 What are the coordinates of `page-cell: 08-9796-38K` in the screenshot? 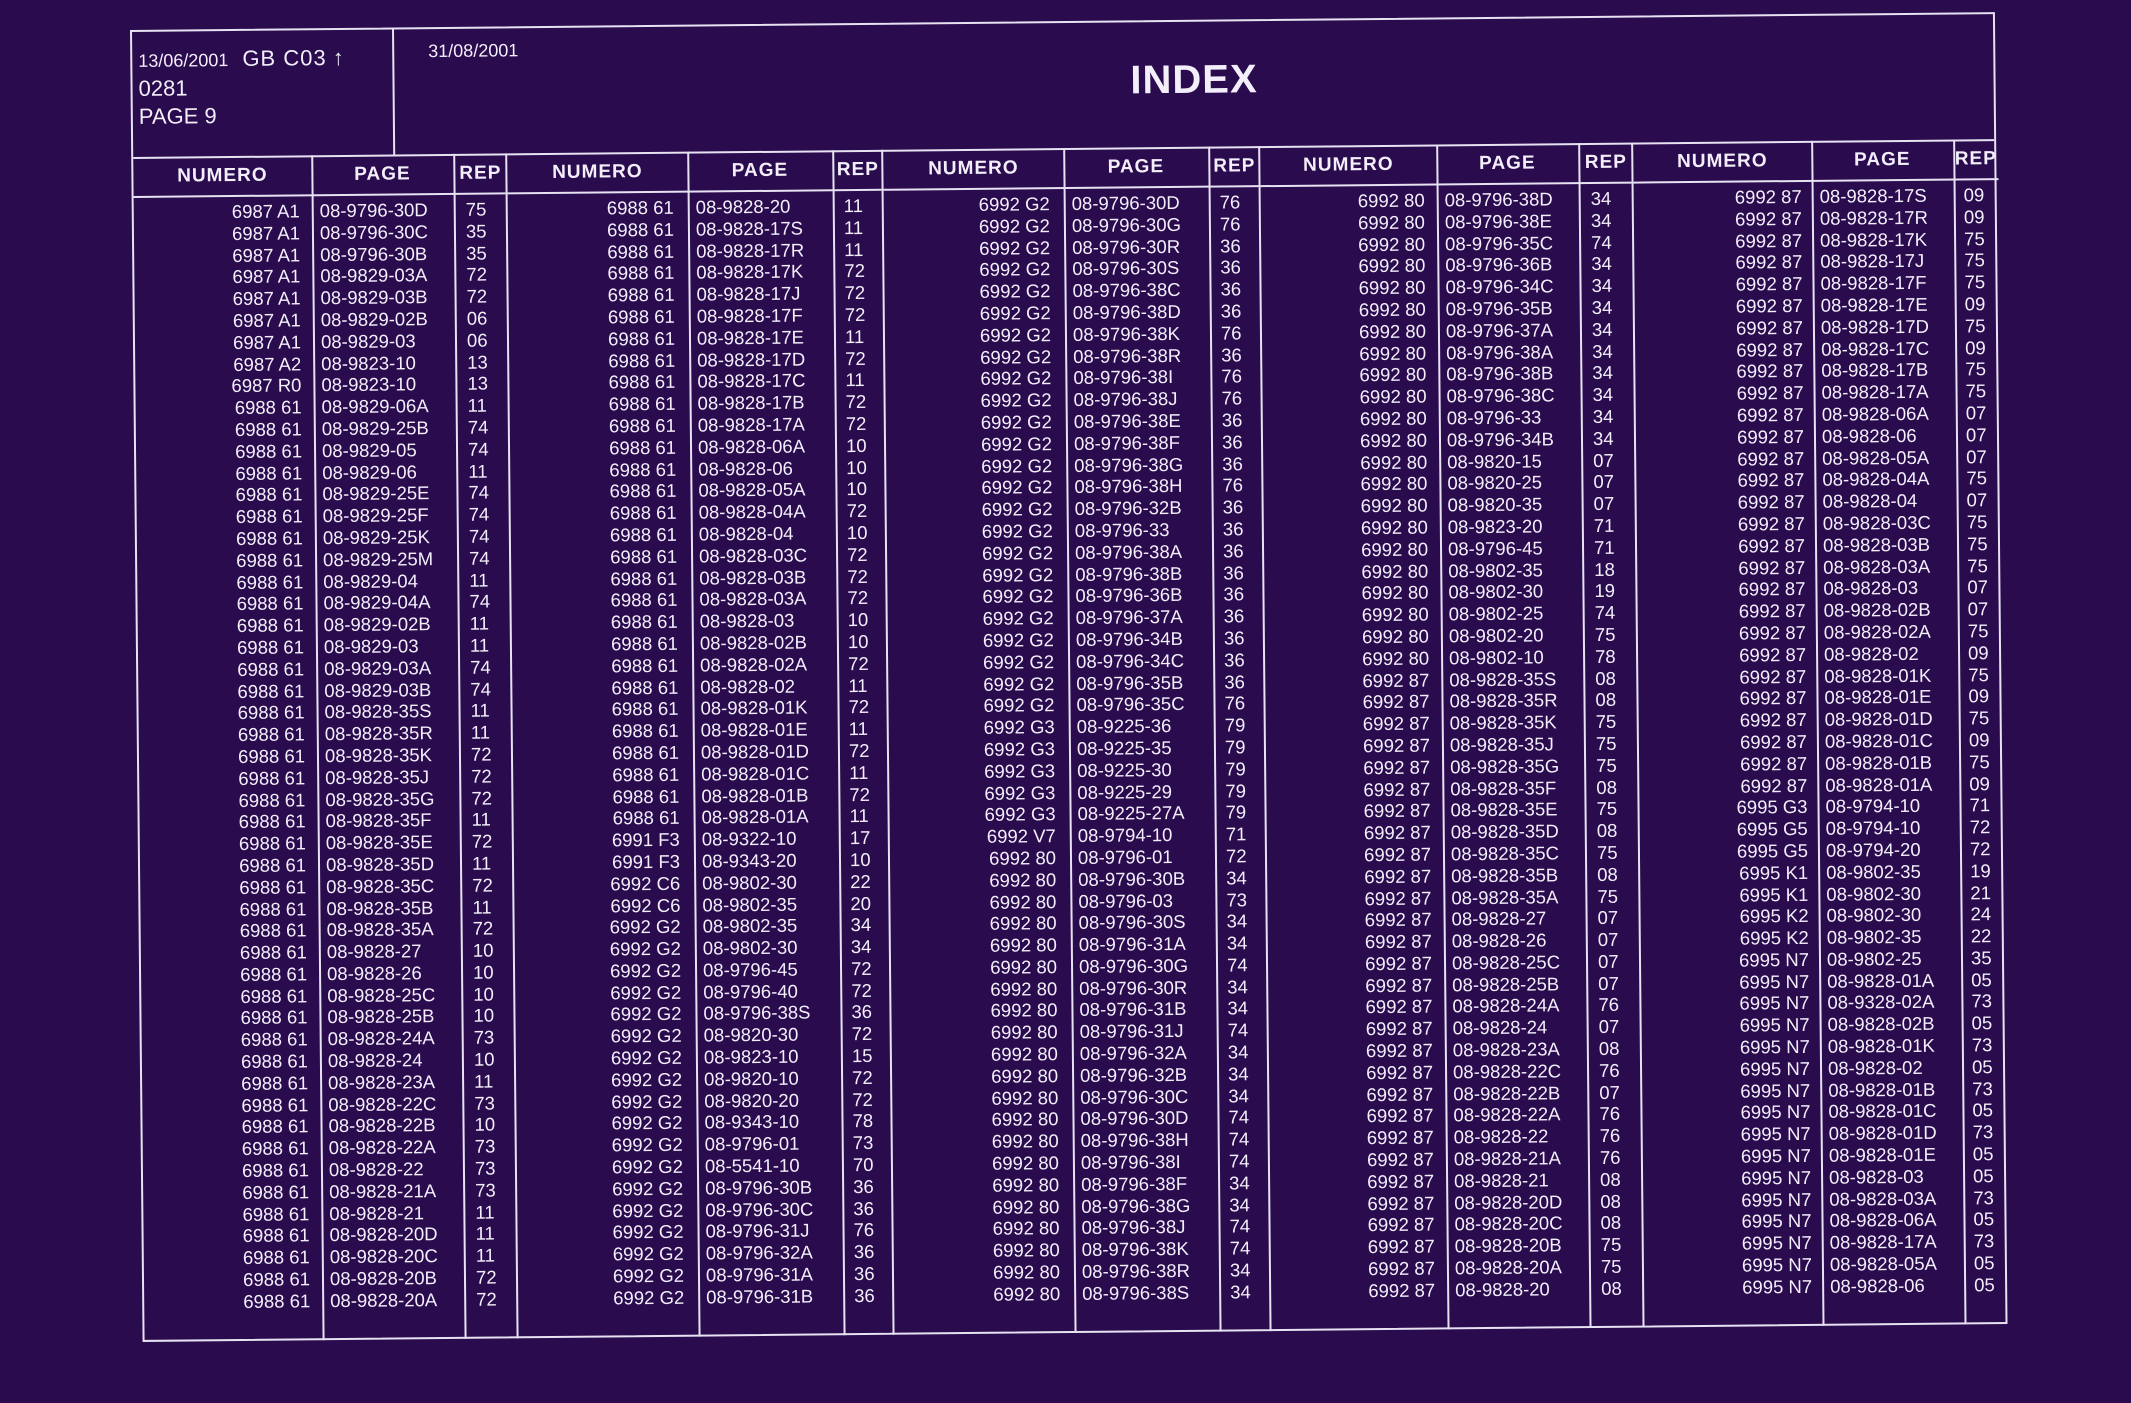 It's located at (1126, 333).